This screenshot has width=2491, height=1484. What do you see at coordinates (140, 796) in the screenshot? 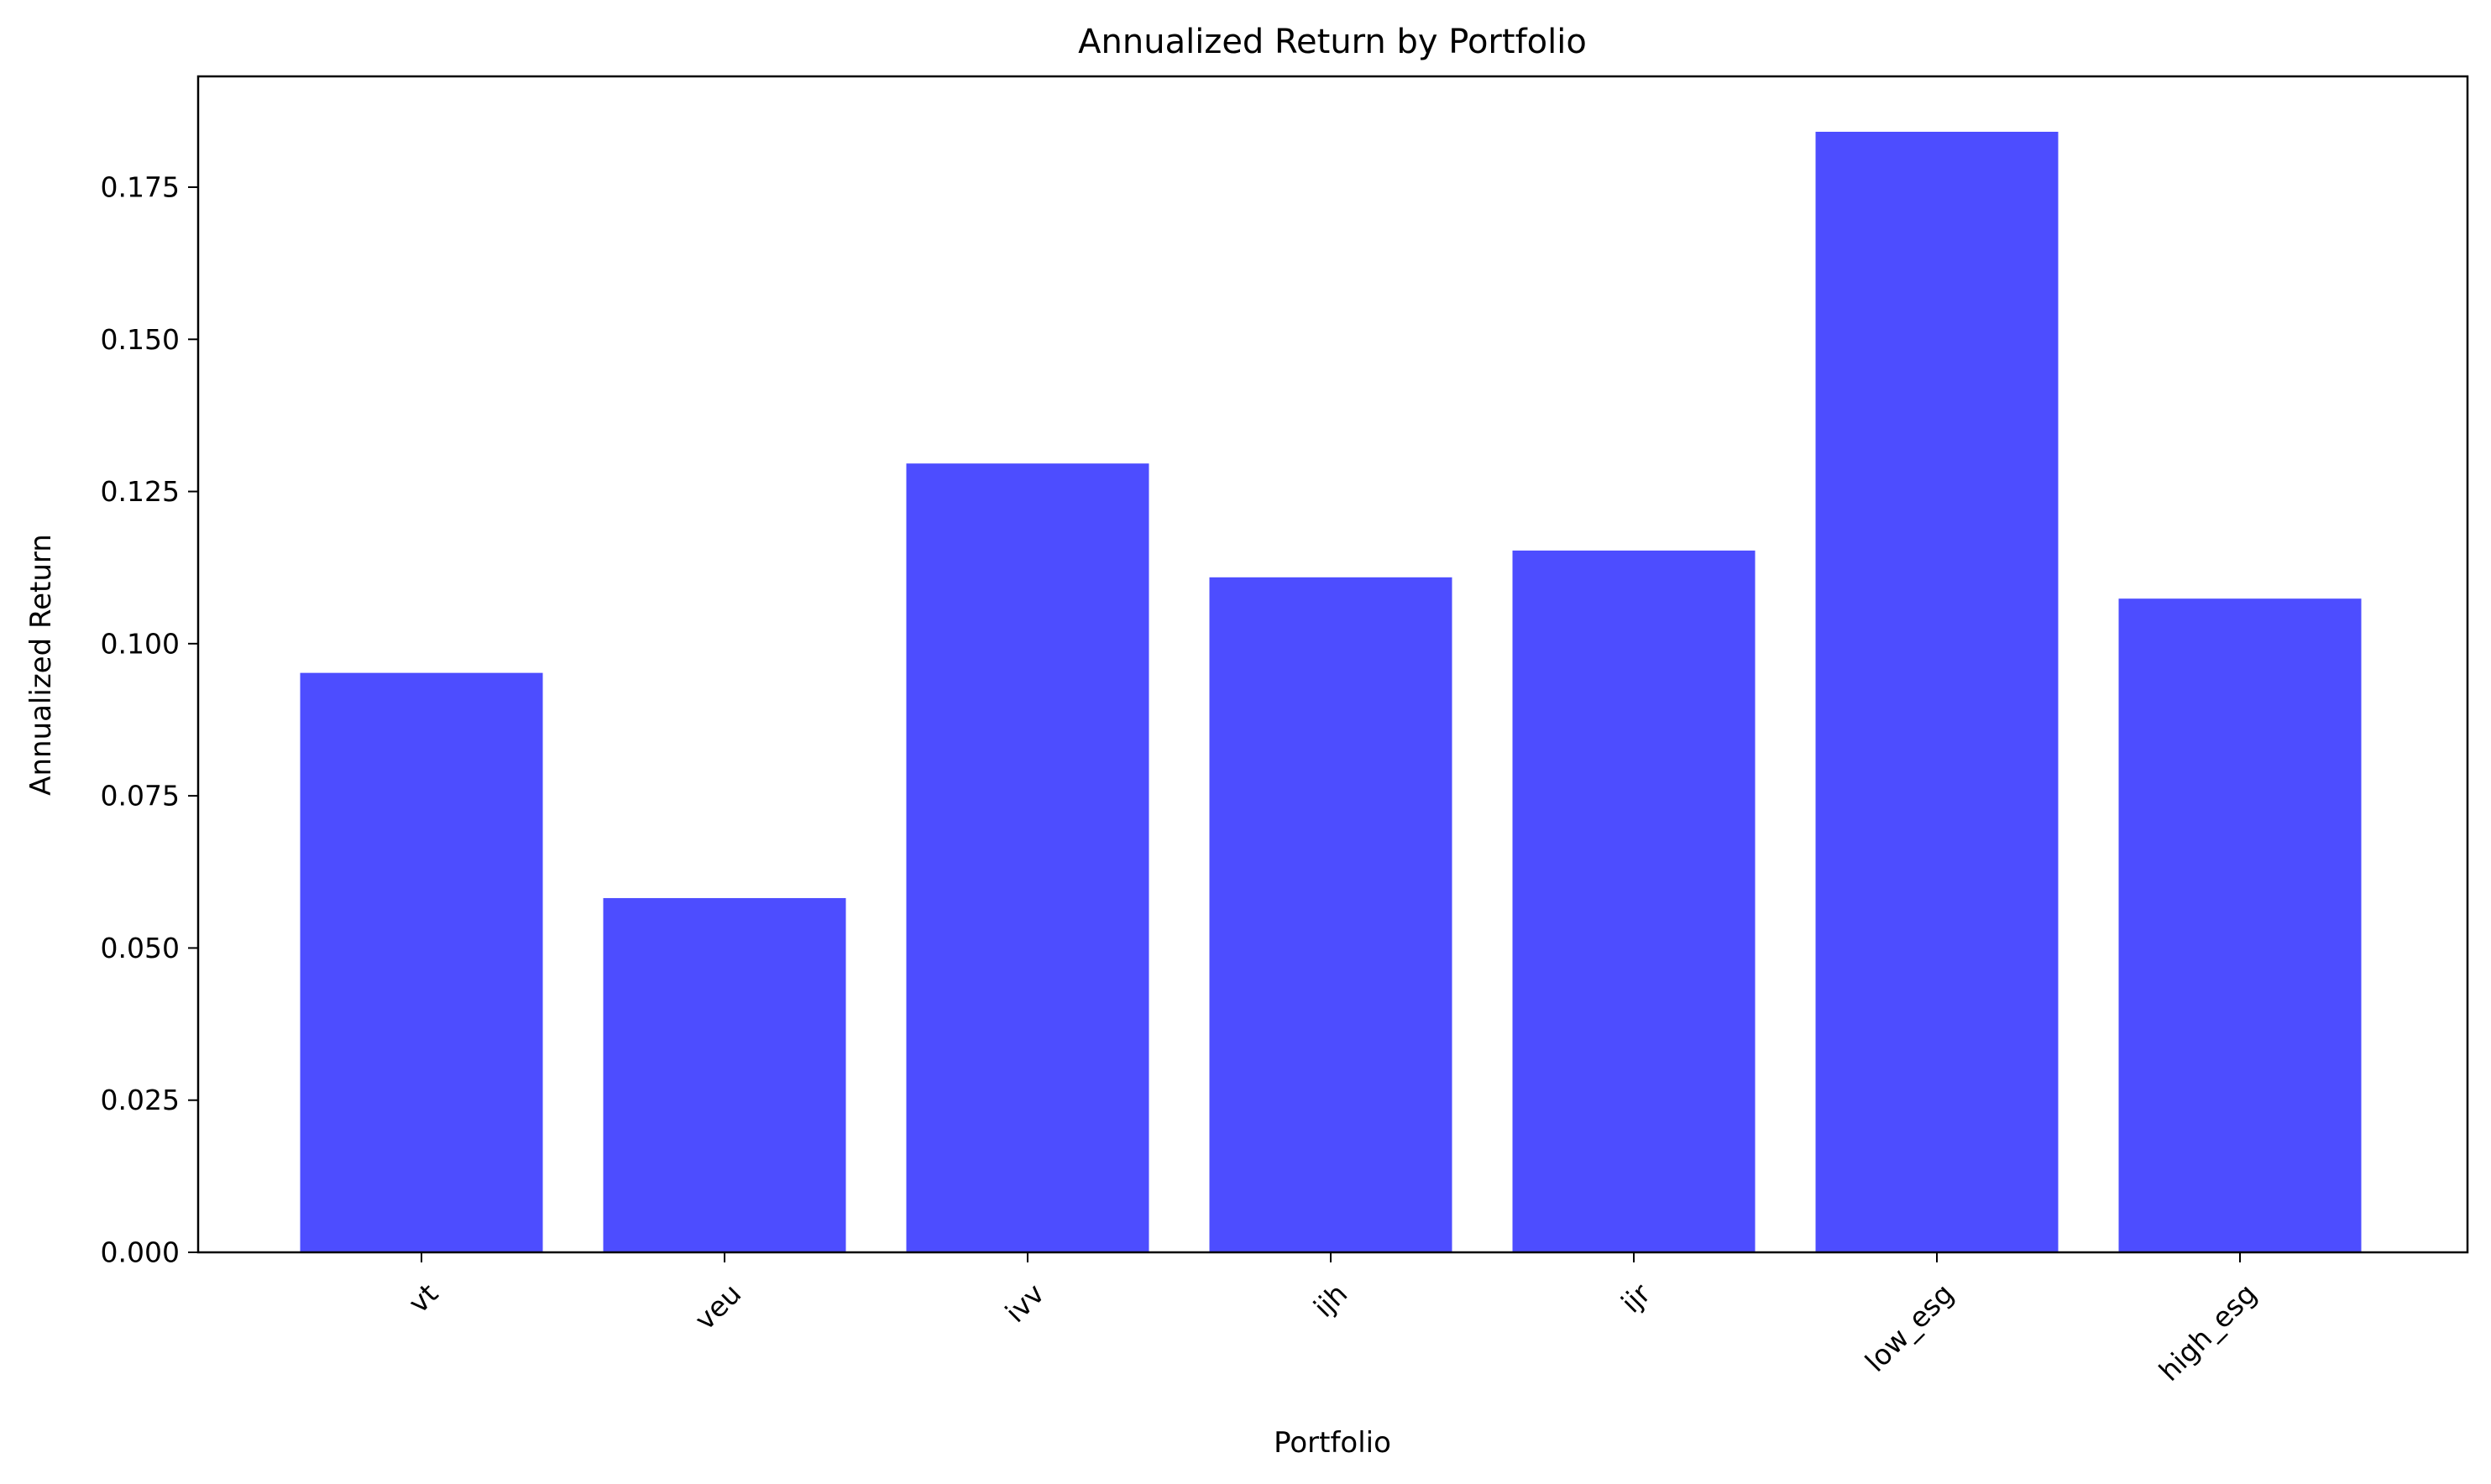
I see `y-tick-label: 0.075` at bounding box center [140, 796].